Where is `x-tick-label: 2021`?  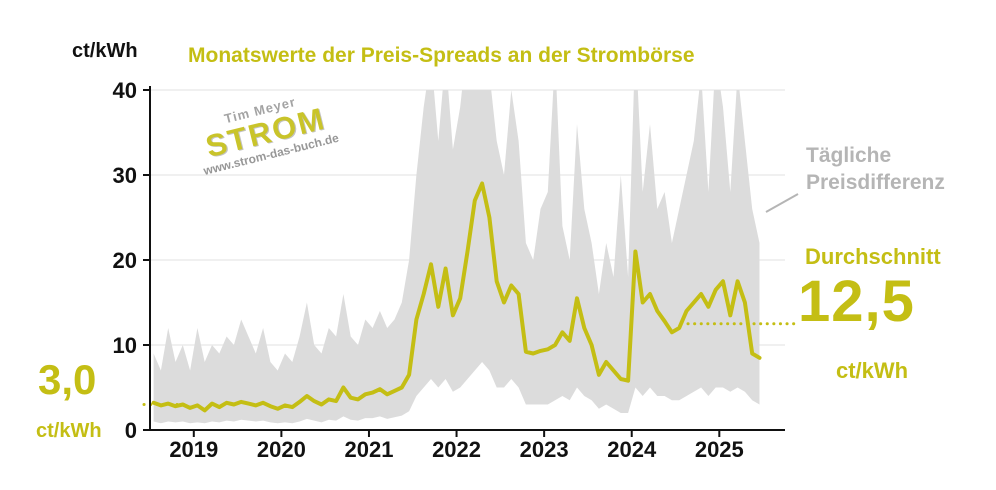 x-tick-label: 2021 is located at coordinates (368, 449).